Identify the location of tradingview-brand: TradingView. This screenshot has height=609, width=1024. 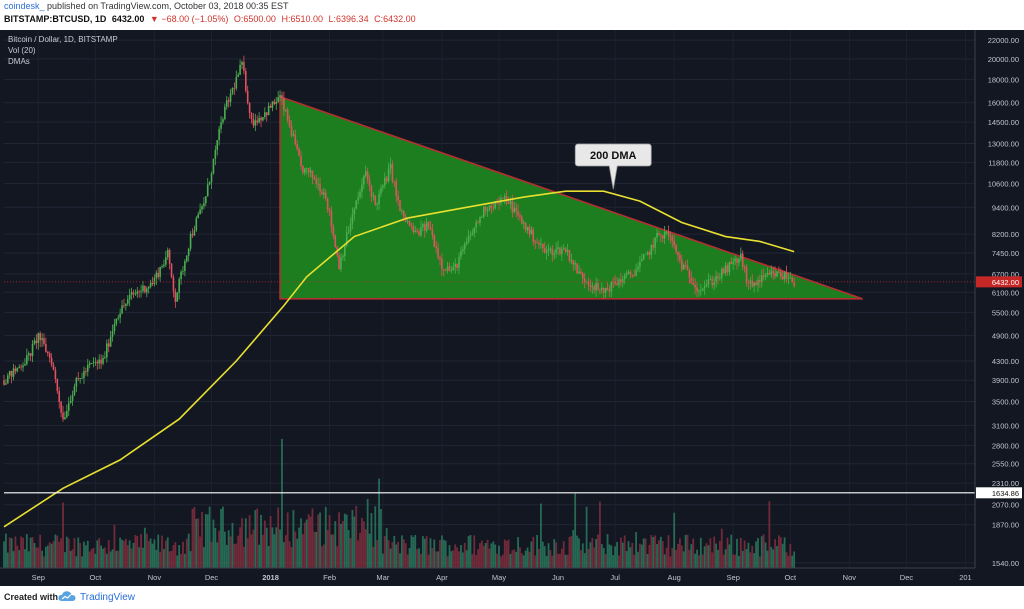
(108, 597).